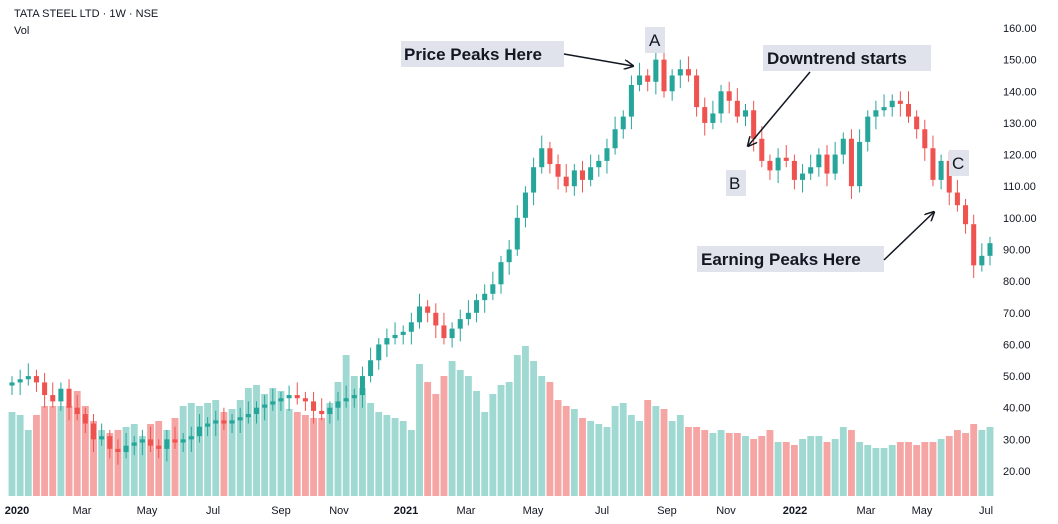  Describe the element at coordinates (655, 40) in the screenshot. I see `marker-a-label: A` at that location.